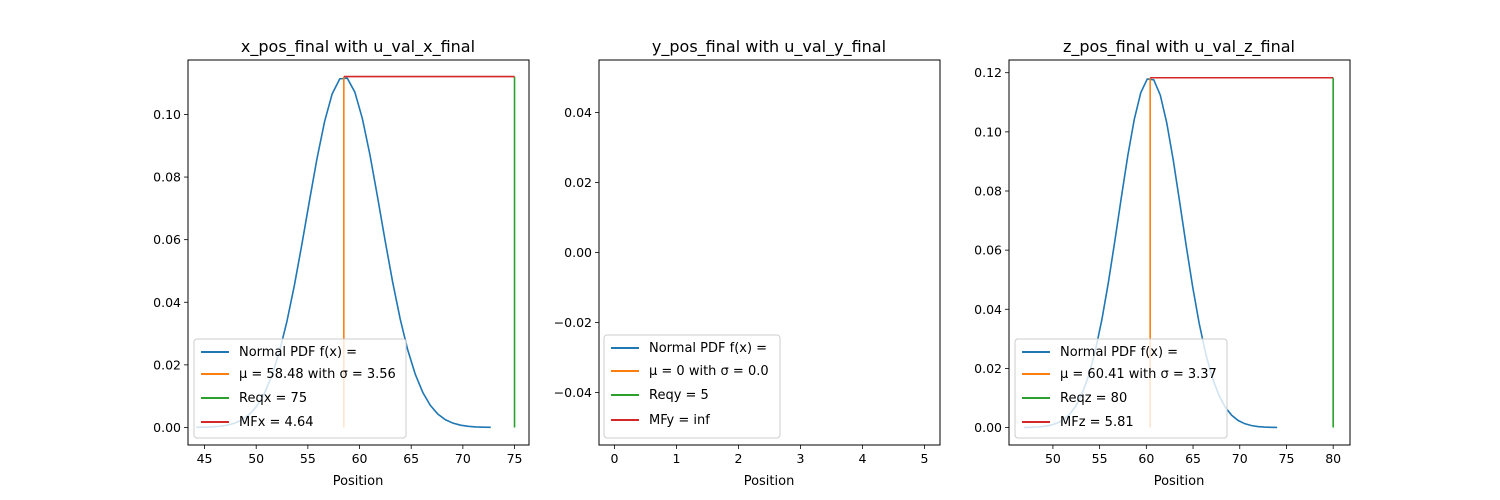 The image size is (1500, 500). What do you see at coordinates (358, 481) in the screenshot?
I see `subplot-x-xlabel: Position` at bounding box center [358, 481].